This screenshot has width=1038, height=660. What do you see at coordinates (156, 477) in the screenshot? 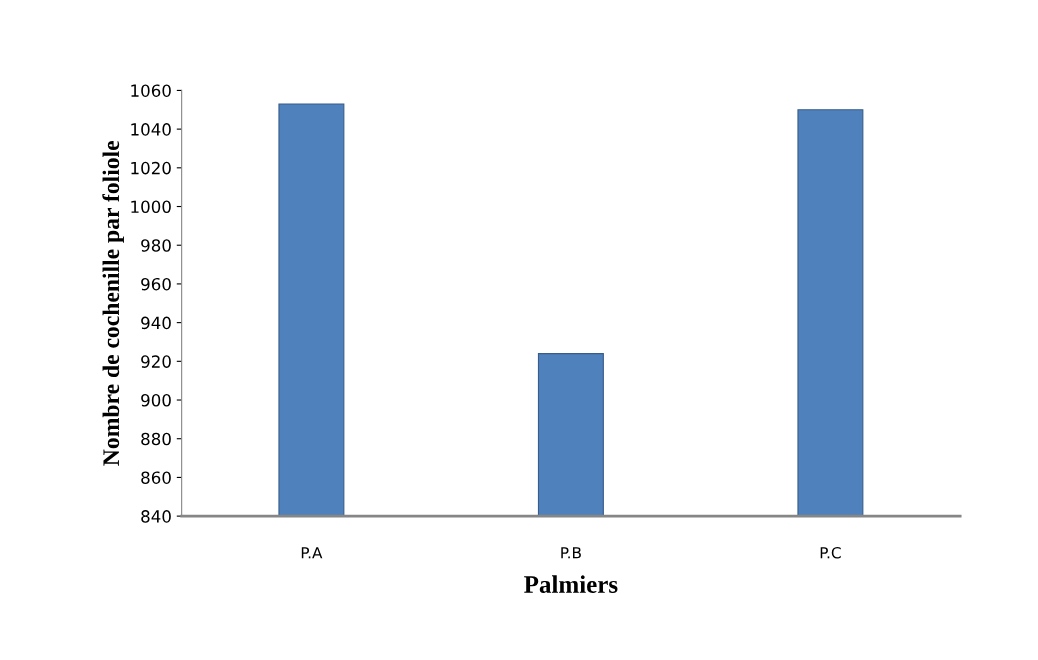
I see `y-tick-label: 860` at bounding box center [156, 477].